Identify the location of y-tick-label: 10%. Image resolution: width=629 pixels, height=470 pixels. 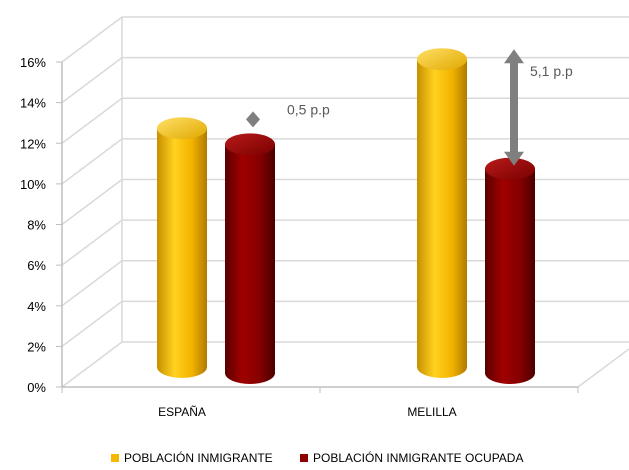
(33, 184).